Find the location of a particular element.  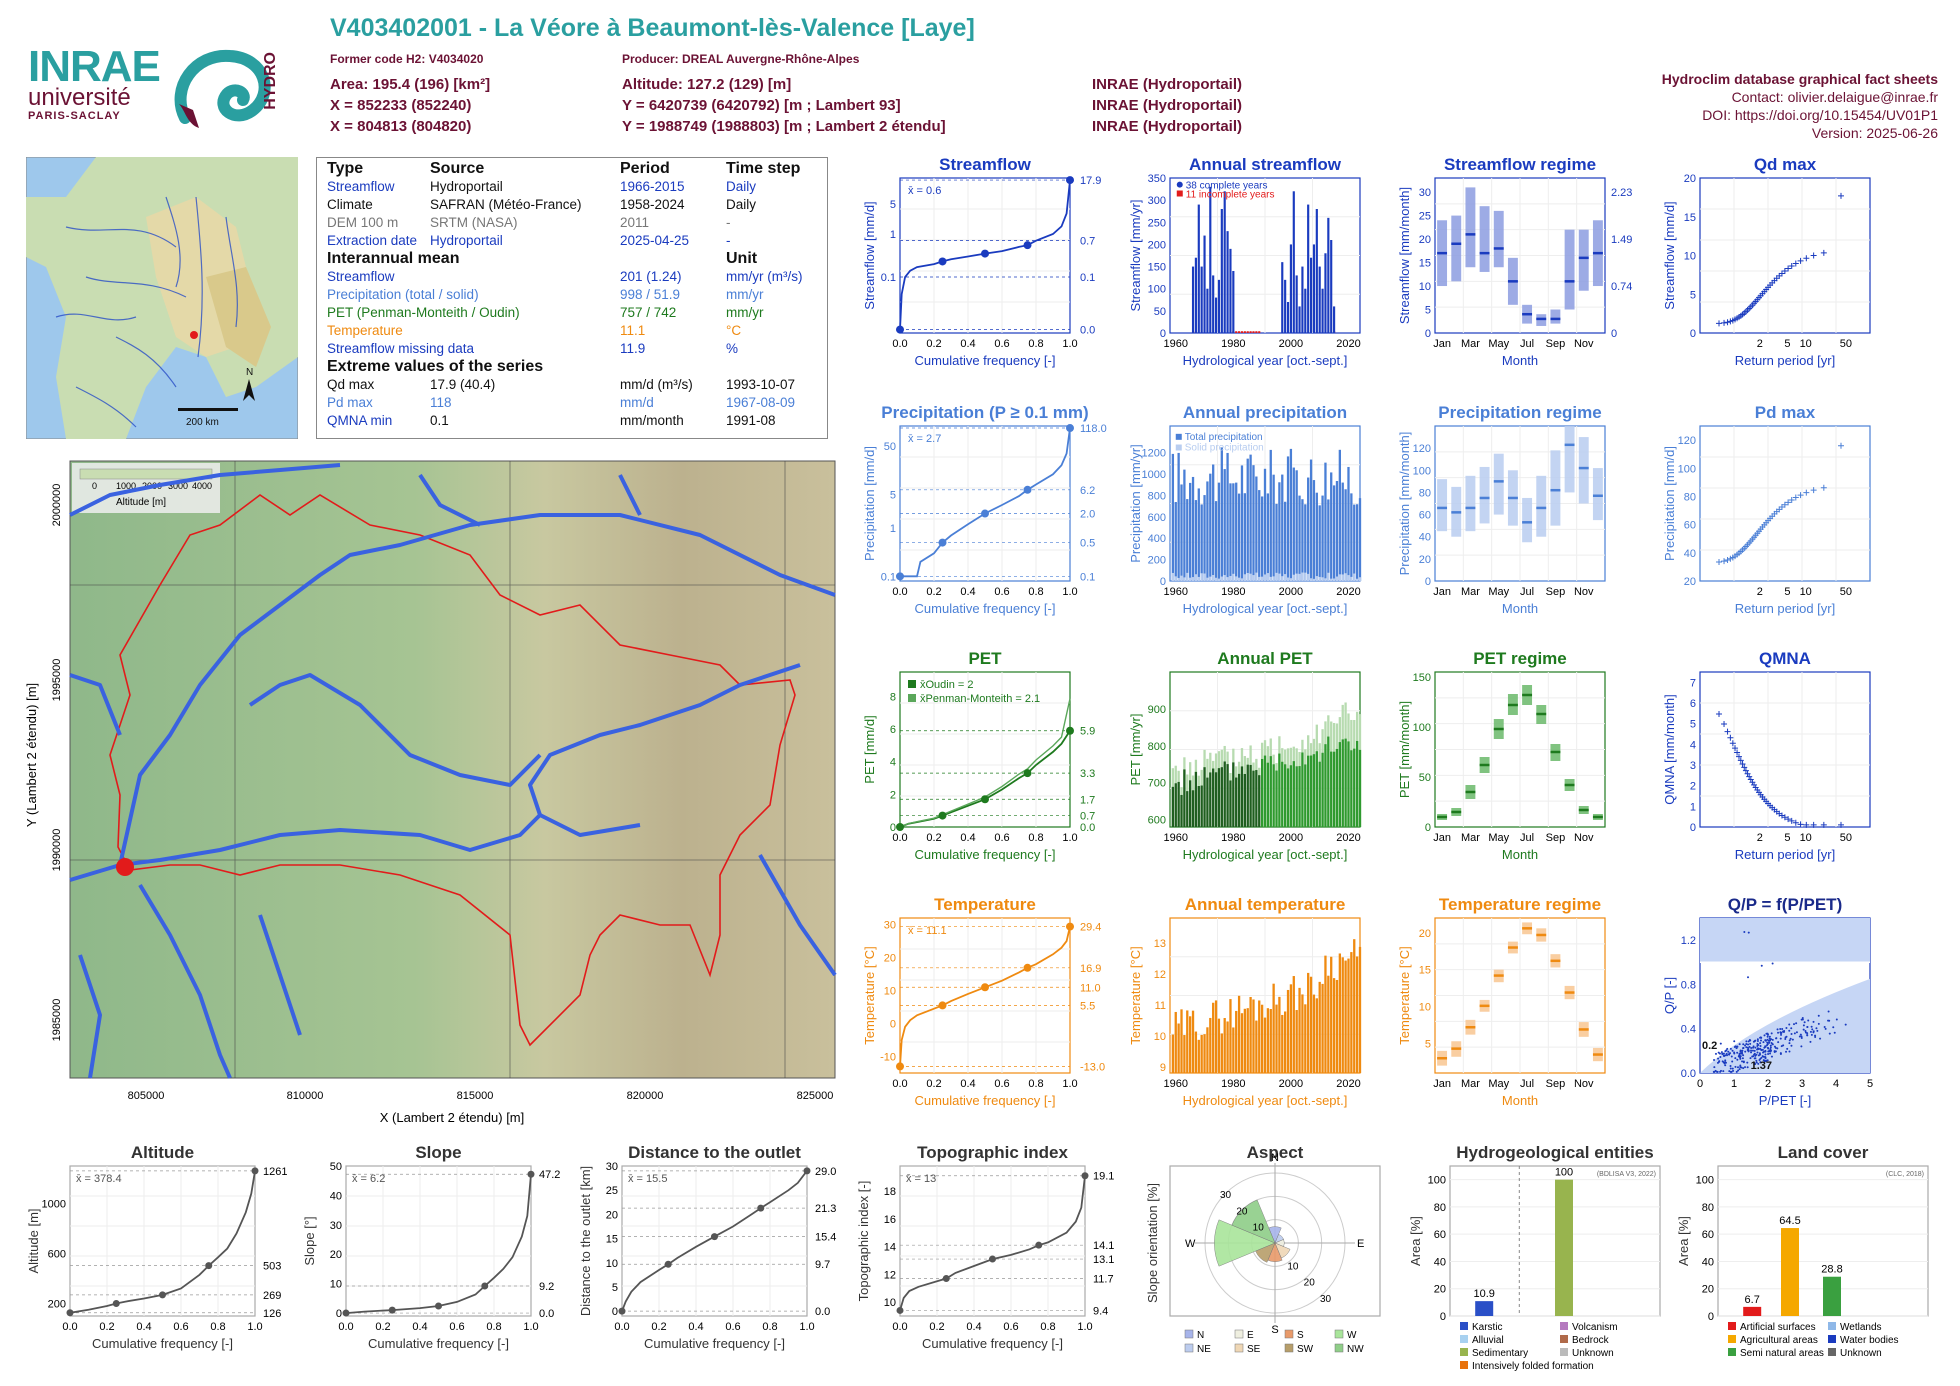

interannual-unit: °C is located at coordinates (734, 330).